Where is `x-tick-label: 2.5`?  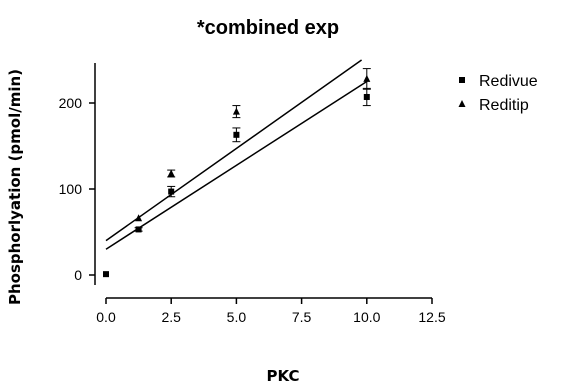
x-tick-label: 2.5 is located at coordinates (171, 317).